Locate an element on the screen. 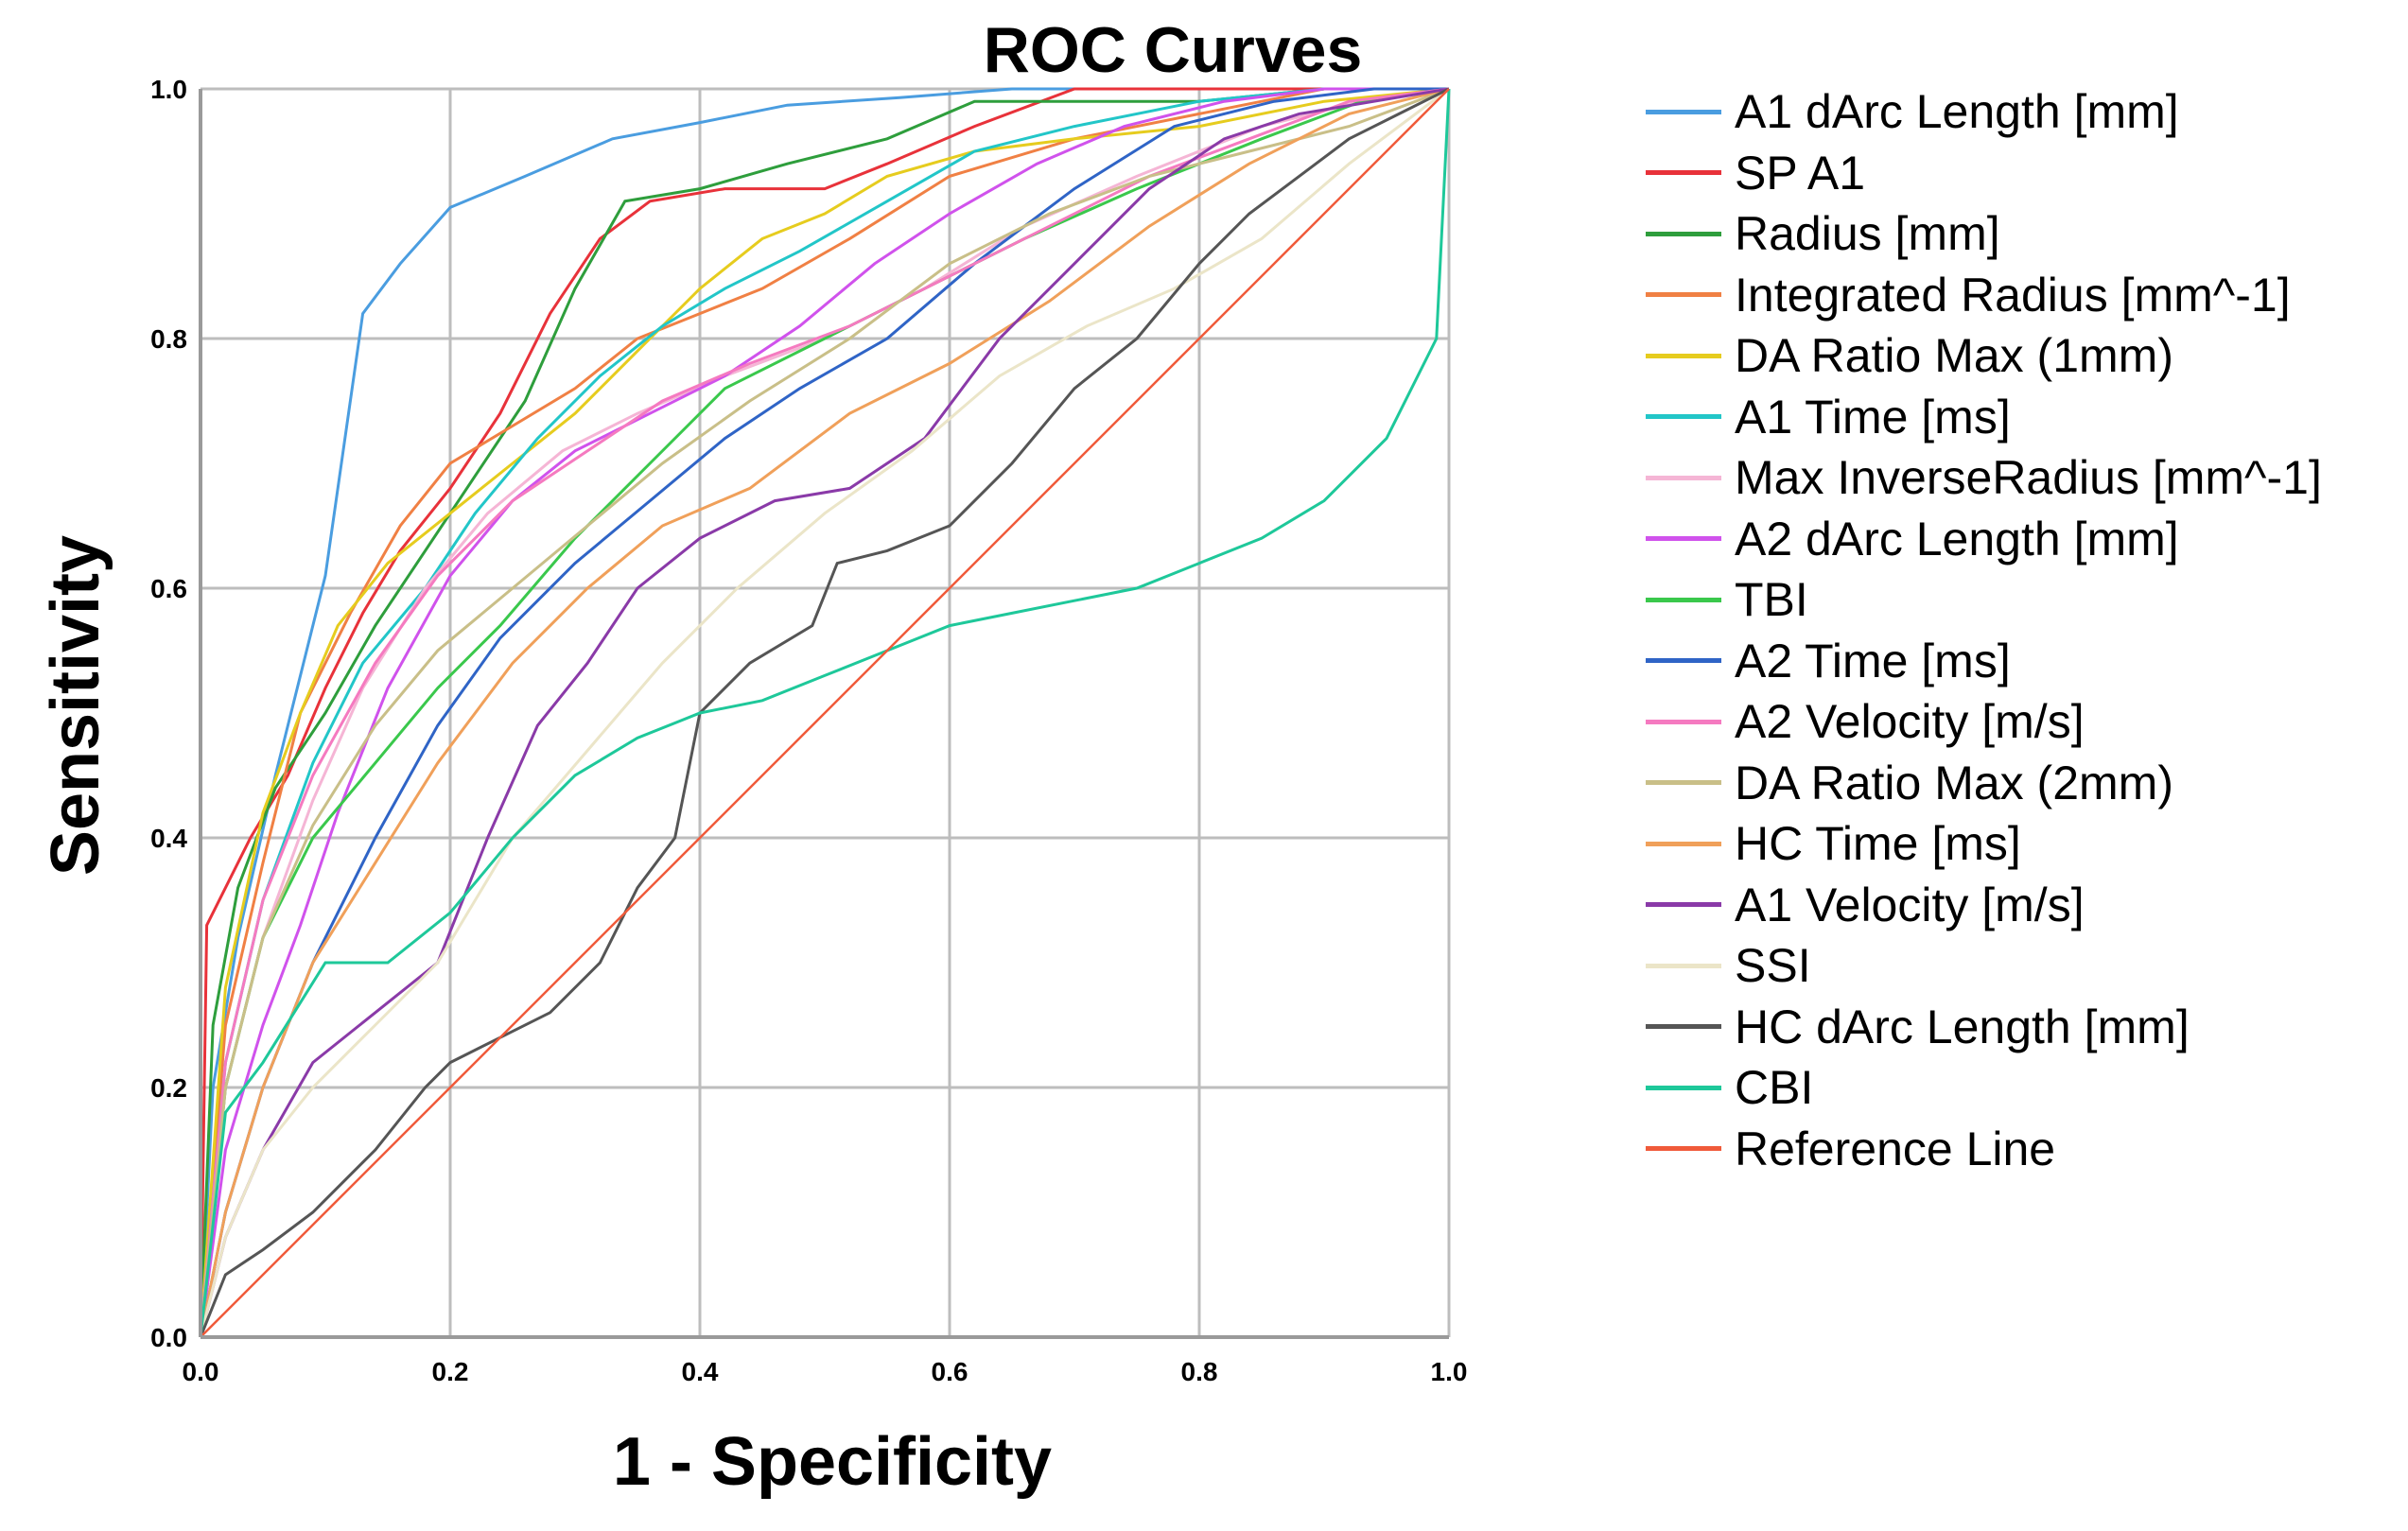  legend-item: A2 Velocity [m/s] is located at coordinates (1984, 722).